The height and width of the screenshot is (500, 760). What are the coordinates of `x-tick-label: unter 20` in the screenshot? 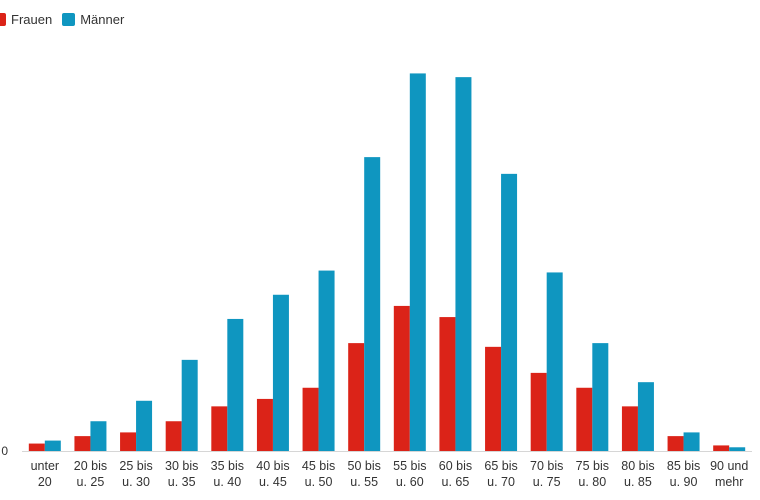 It's located at (45, 474).